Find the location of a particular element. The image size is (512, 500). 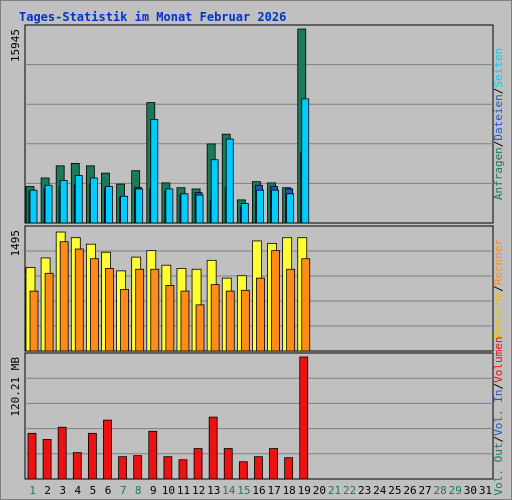

legend-volume: Vol. Out/Vol. In/Volumen is located at coordinates (498, 416).